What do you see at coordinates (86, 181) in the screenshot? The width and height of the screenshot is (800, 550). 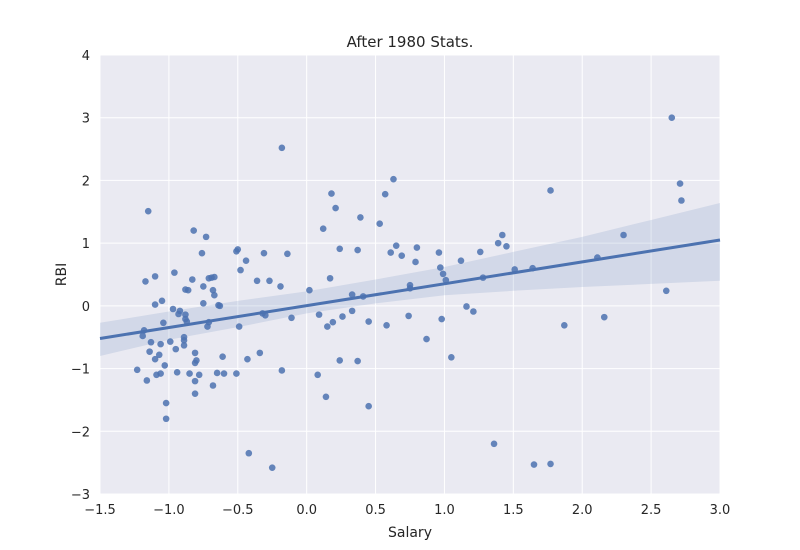 I see `y-tick-label: 2` at bounding box center [86, 181].